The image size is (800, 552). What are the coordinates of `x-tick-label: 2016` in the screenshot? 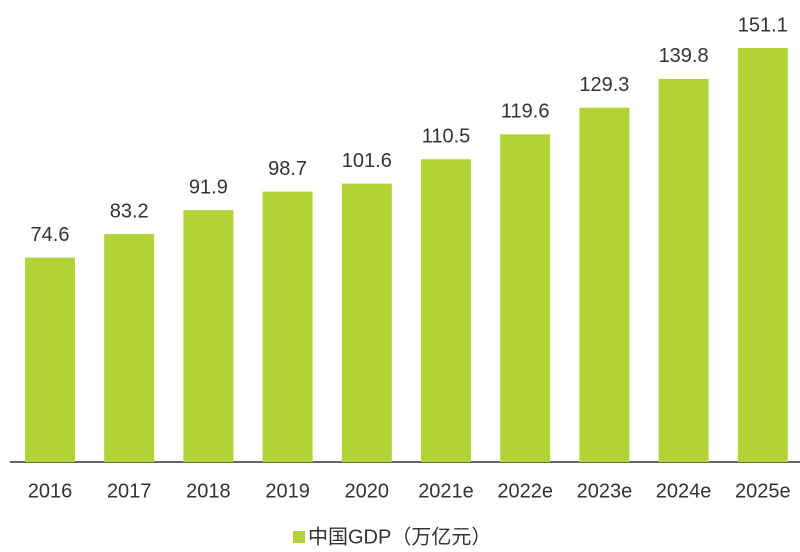 It's located at (50, 491).